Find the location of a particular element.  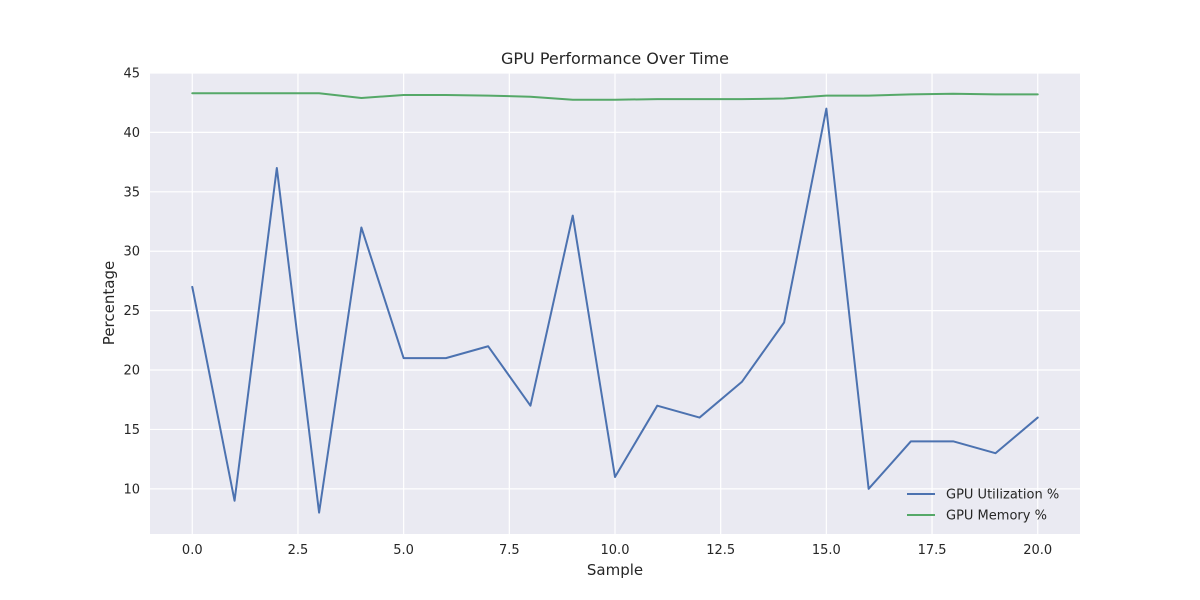

legend-label-0: GPU Utilization % is located at coordinates (1002, 495).